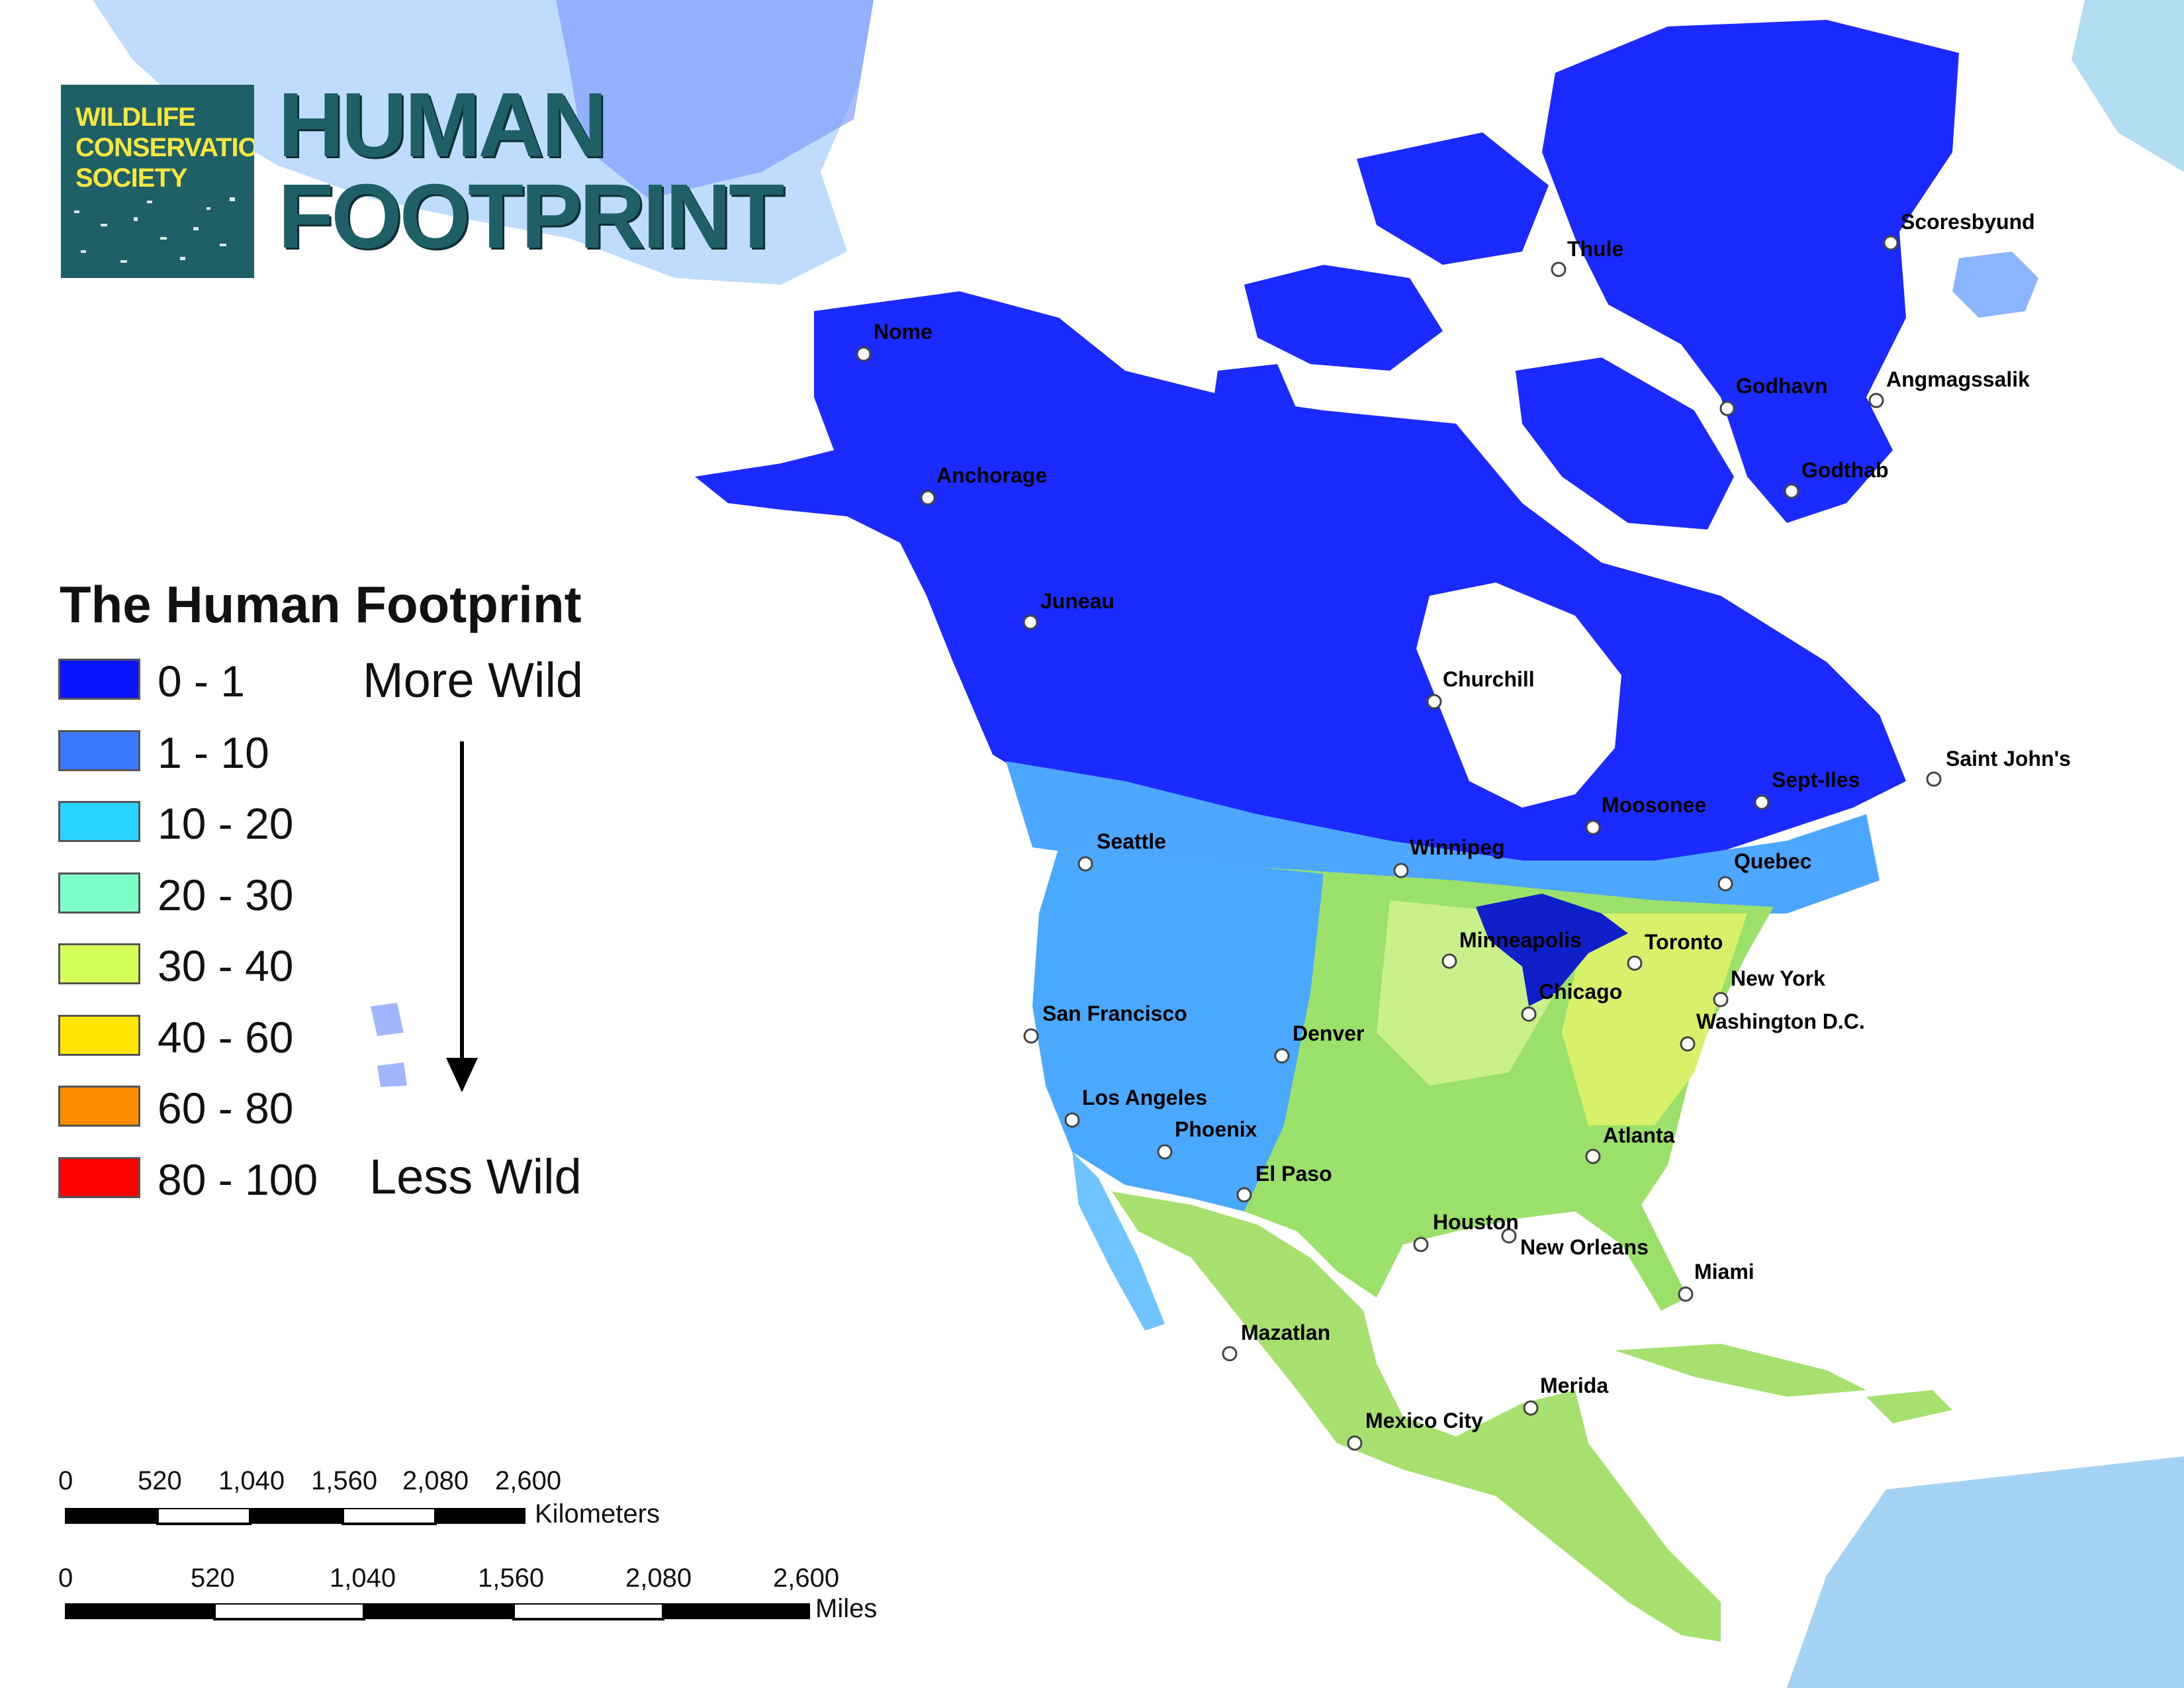  Describe the element at coordinates (2127, 86) in the screenshot. I see `europe-edge` at that location.